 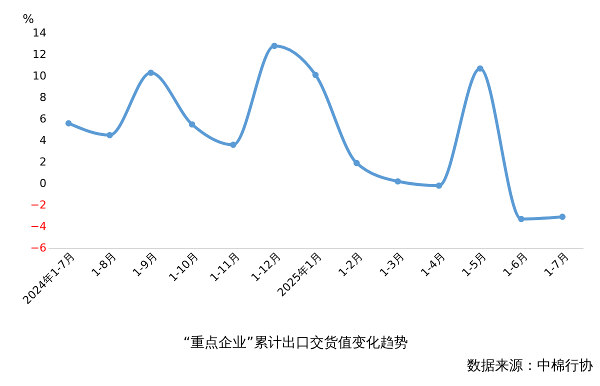 I want to click on x-tick-label: 1-2月, so click(x=351, y=265).